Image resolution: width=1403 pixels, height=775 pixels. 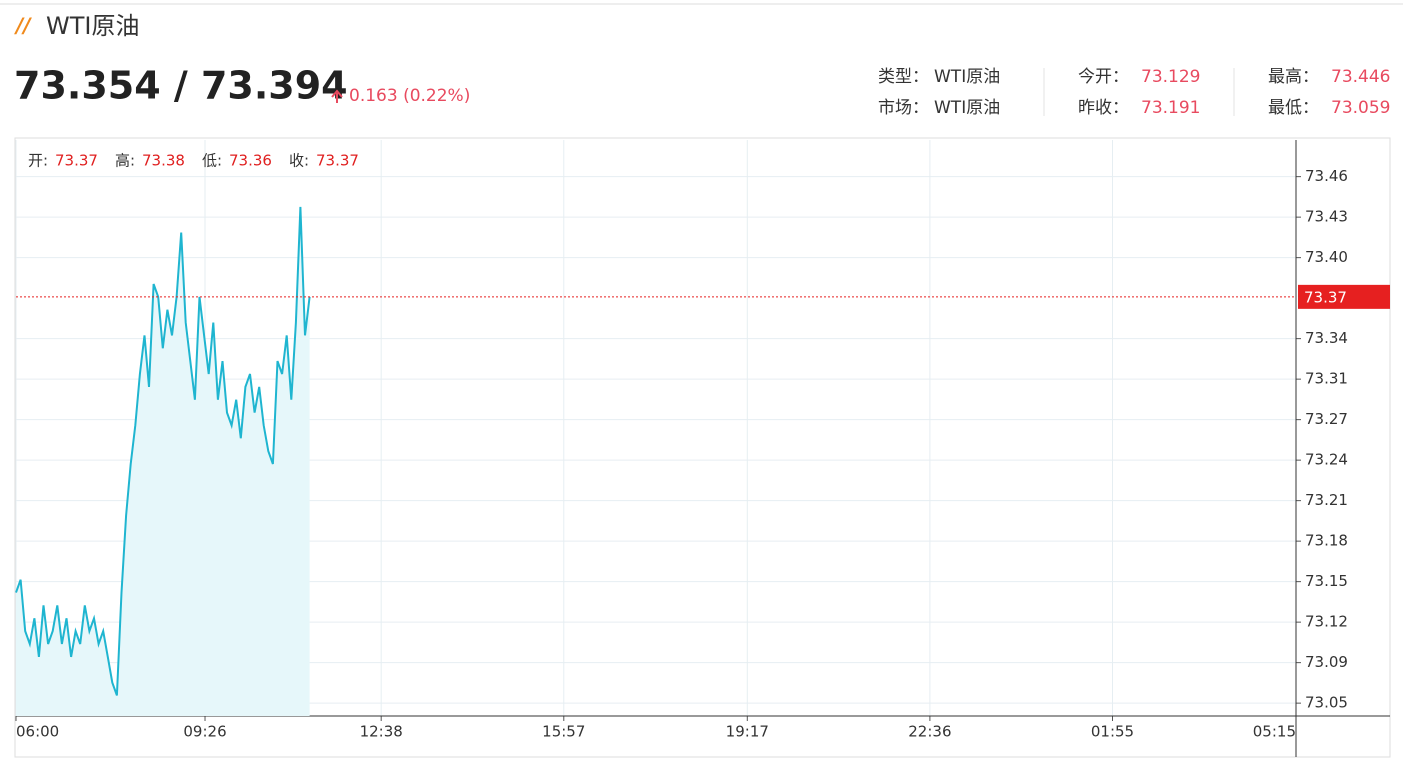 I want to click on ohlc-label: 低:, so click(x=212, y=161).